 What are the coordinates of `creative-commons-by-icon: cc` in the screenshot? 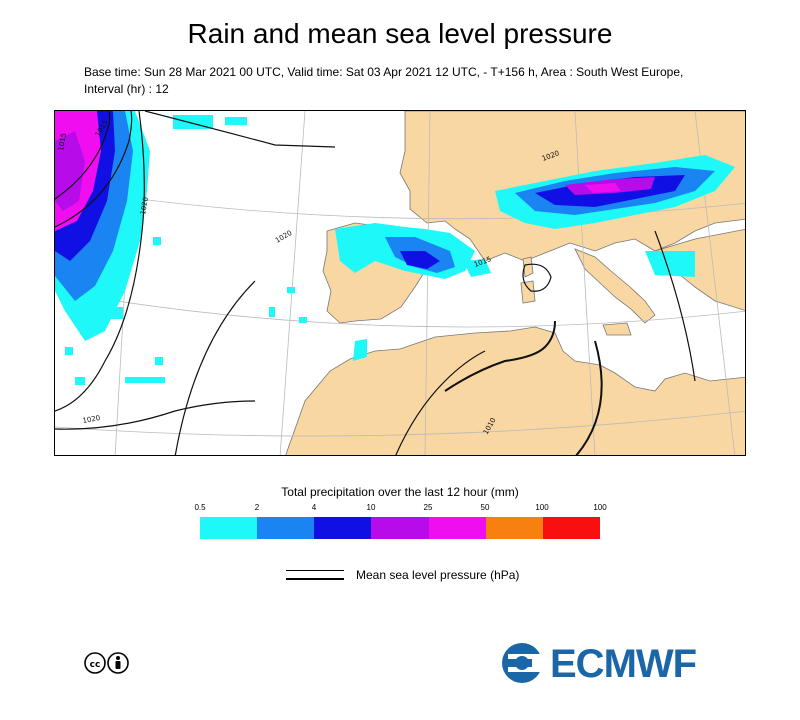 It's located at (107, 663).